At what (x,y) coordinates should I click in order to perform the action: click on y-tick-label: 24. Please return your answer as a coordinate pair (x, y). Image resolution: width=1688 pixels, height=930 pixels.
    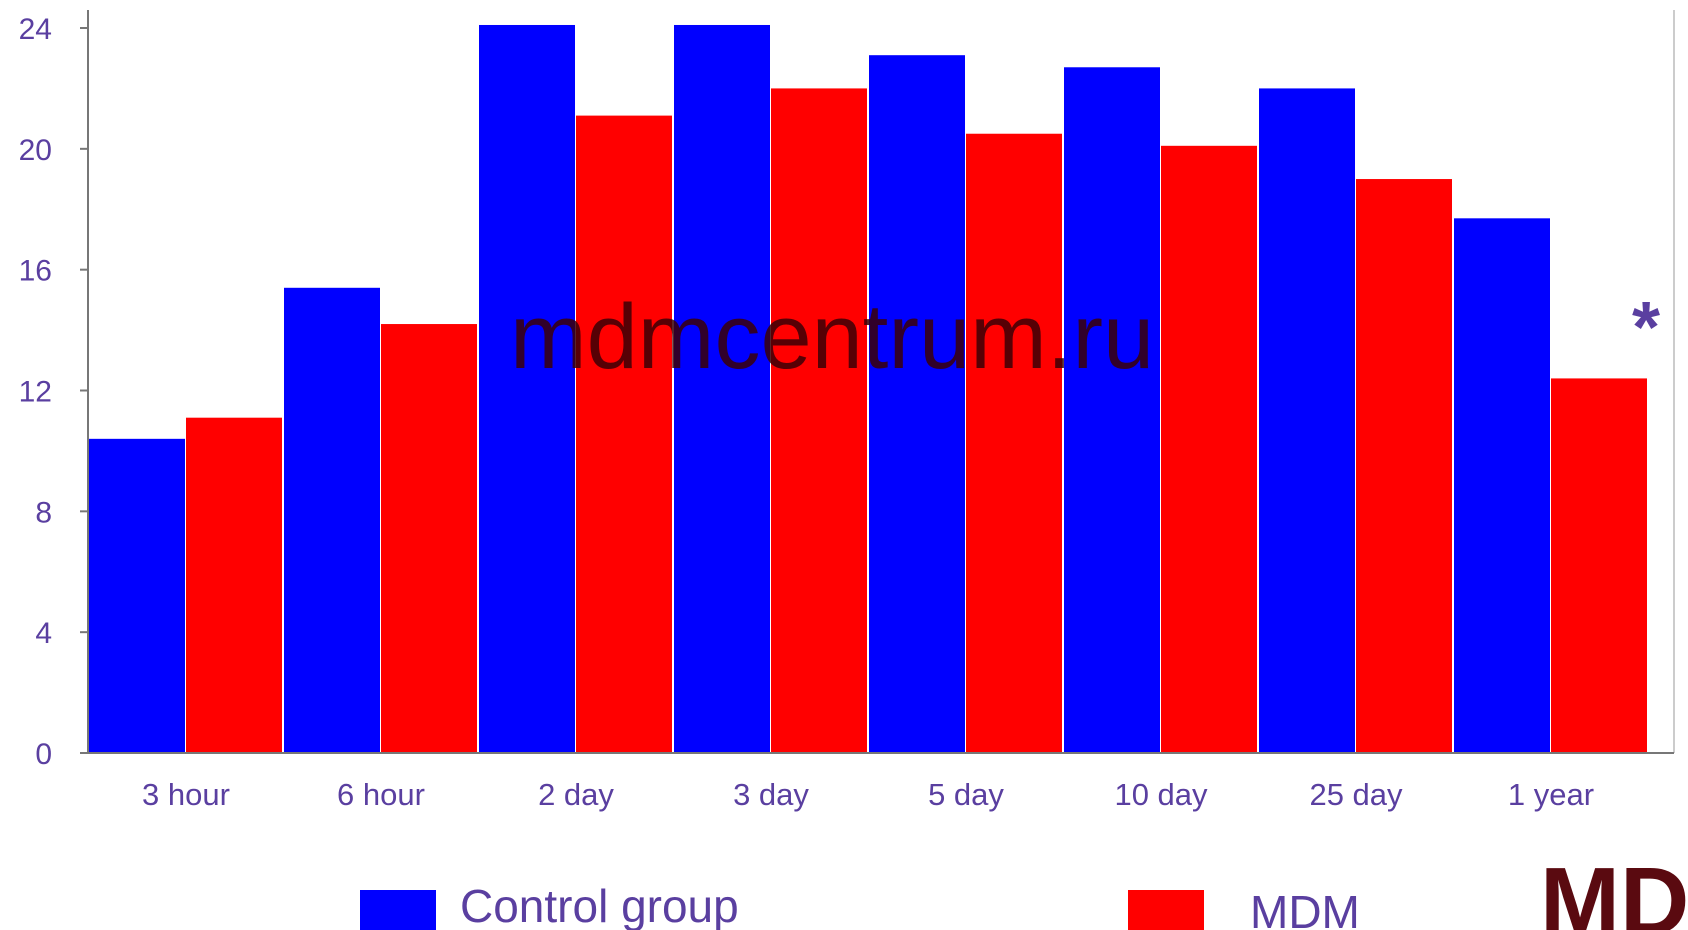
    Looking at the image, I should click on (35, 29).